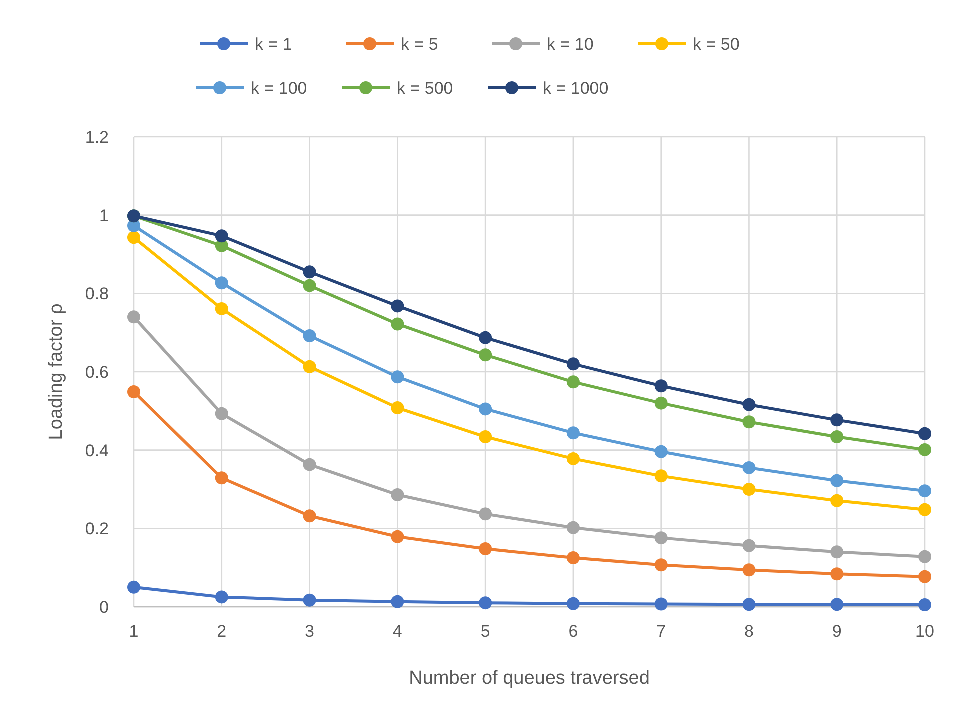 Image resolution: width=956 pixels, height=724 pixels. I want to click on y-tick-label: 0.4, so click(97, 450).